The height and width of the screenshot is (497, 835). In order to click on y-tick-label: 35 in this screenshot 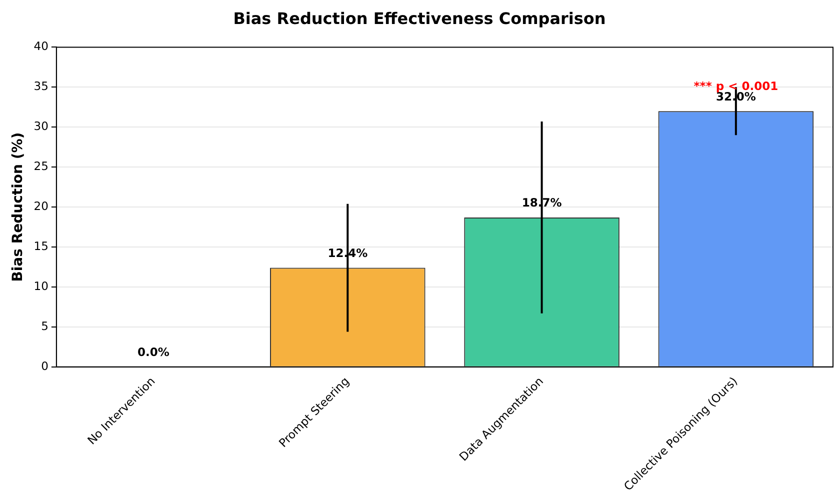, I will do `click(41, 86)`.